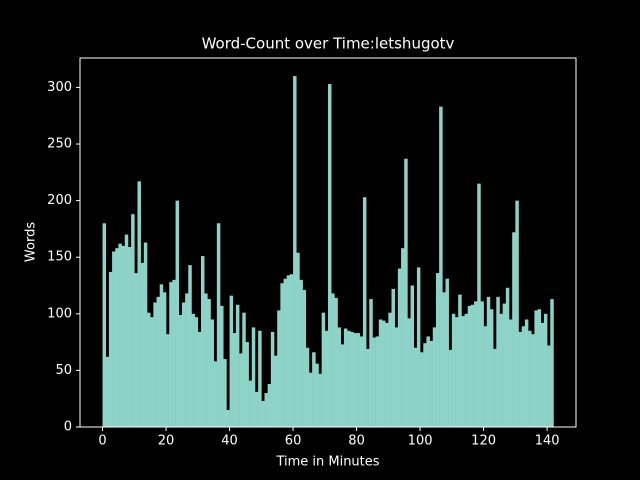 The image size is (640, 480). I want to click on x-tick-label: 80, so click(356, 441).